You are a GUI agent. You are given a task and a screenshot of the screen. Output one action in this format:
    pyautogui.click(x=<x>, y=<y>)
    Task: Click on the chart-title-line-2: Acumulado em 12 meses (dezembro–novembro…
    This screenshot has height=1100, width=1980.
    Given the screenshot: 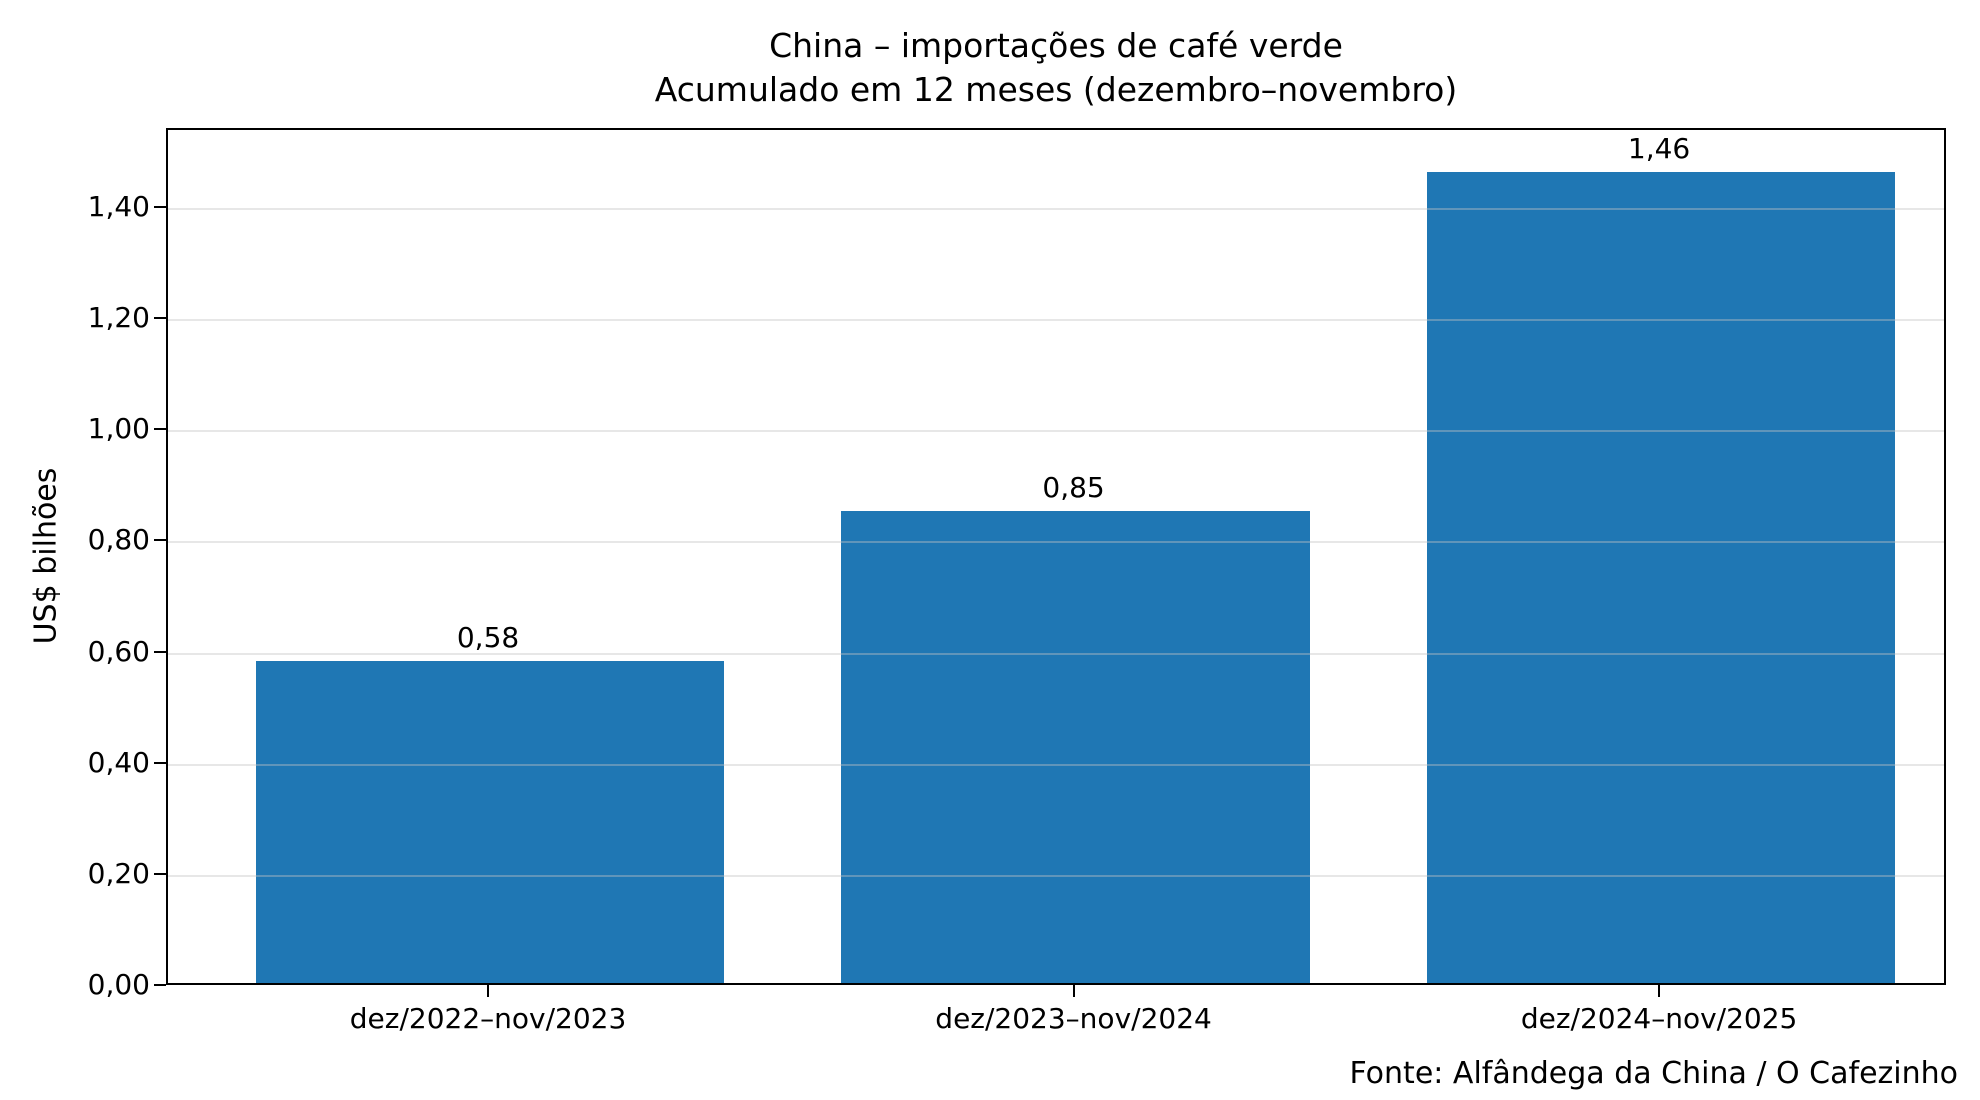 What is the action you would take?
    pyautogui.click(x=1056, y=89)
    